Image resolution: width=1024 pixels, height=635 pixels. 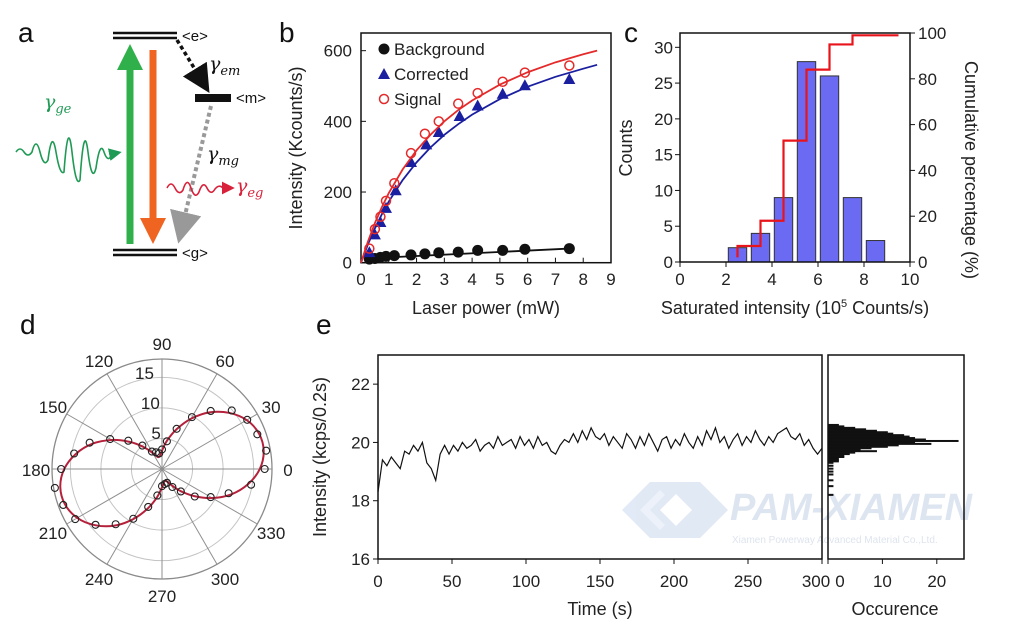 What do you see at coordinates (28, 324) in the screenshot?
I see `panel-label-d: d` at bounding box center [28, 324].